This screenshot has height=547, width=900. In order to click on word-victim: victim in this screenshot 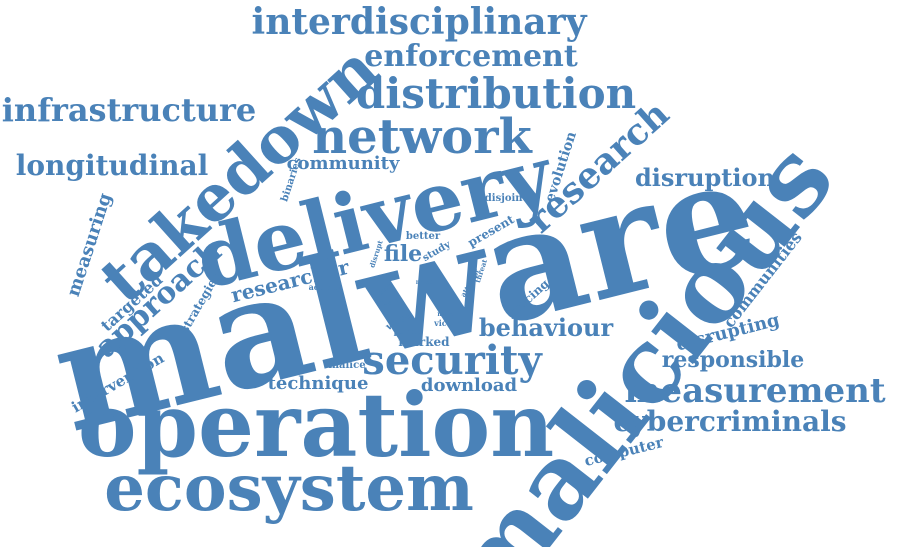, I will do `click(448, 323)`.